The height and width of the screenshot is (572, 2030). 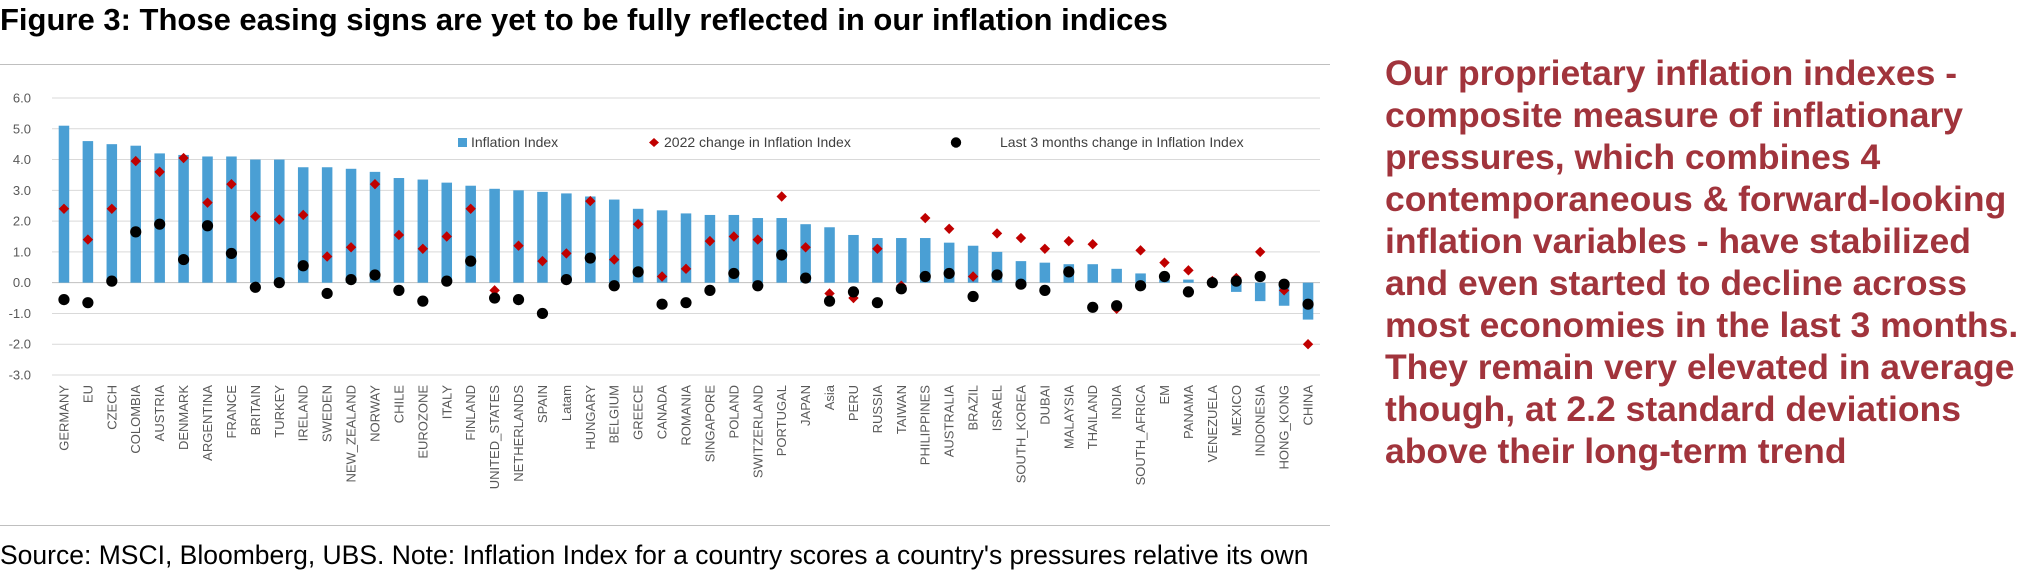 I want to click on x-tick-label: POLAND, so click(x=733, y=411).